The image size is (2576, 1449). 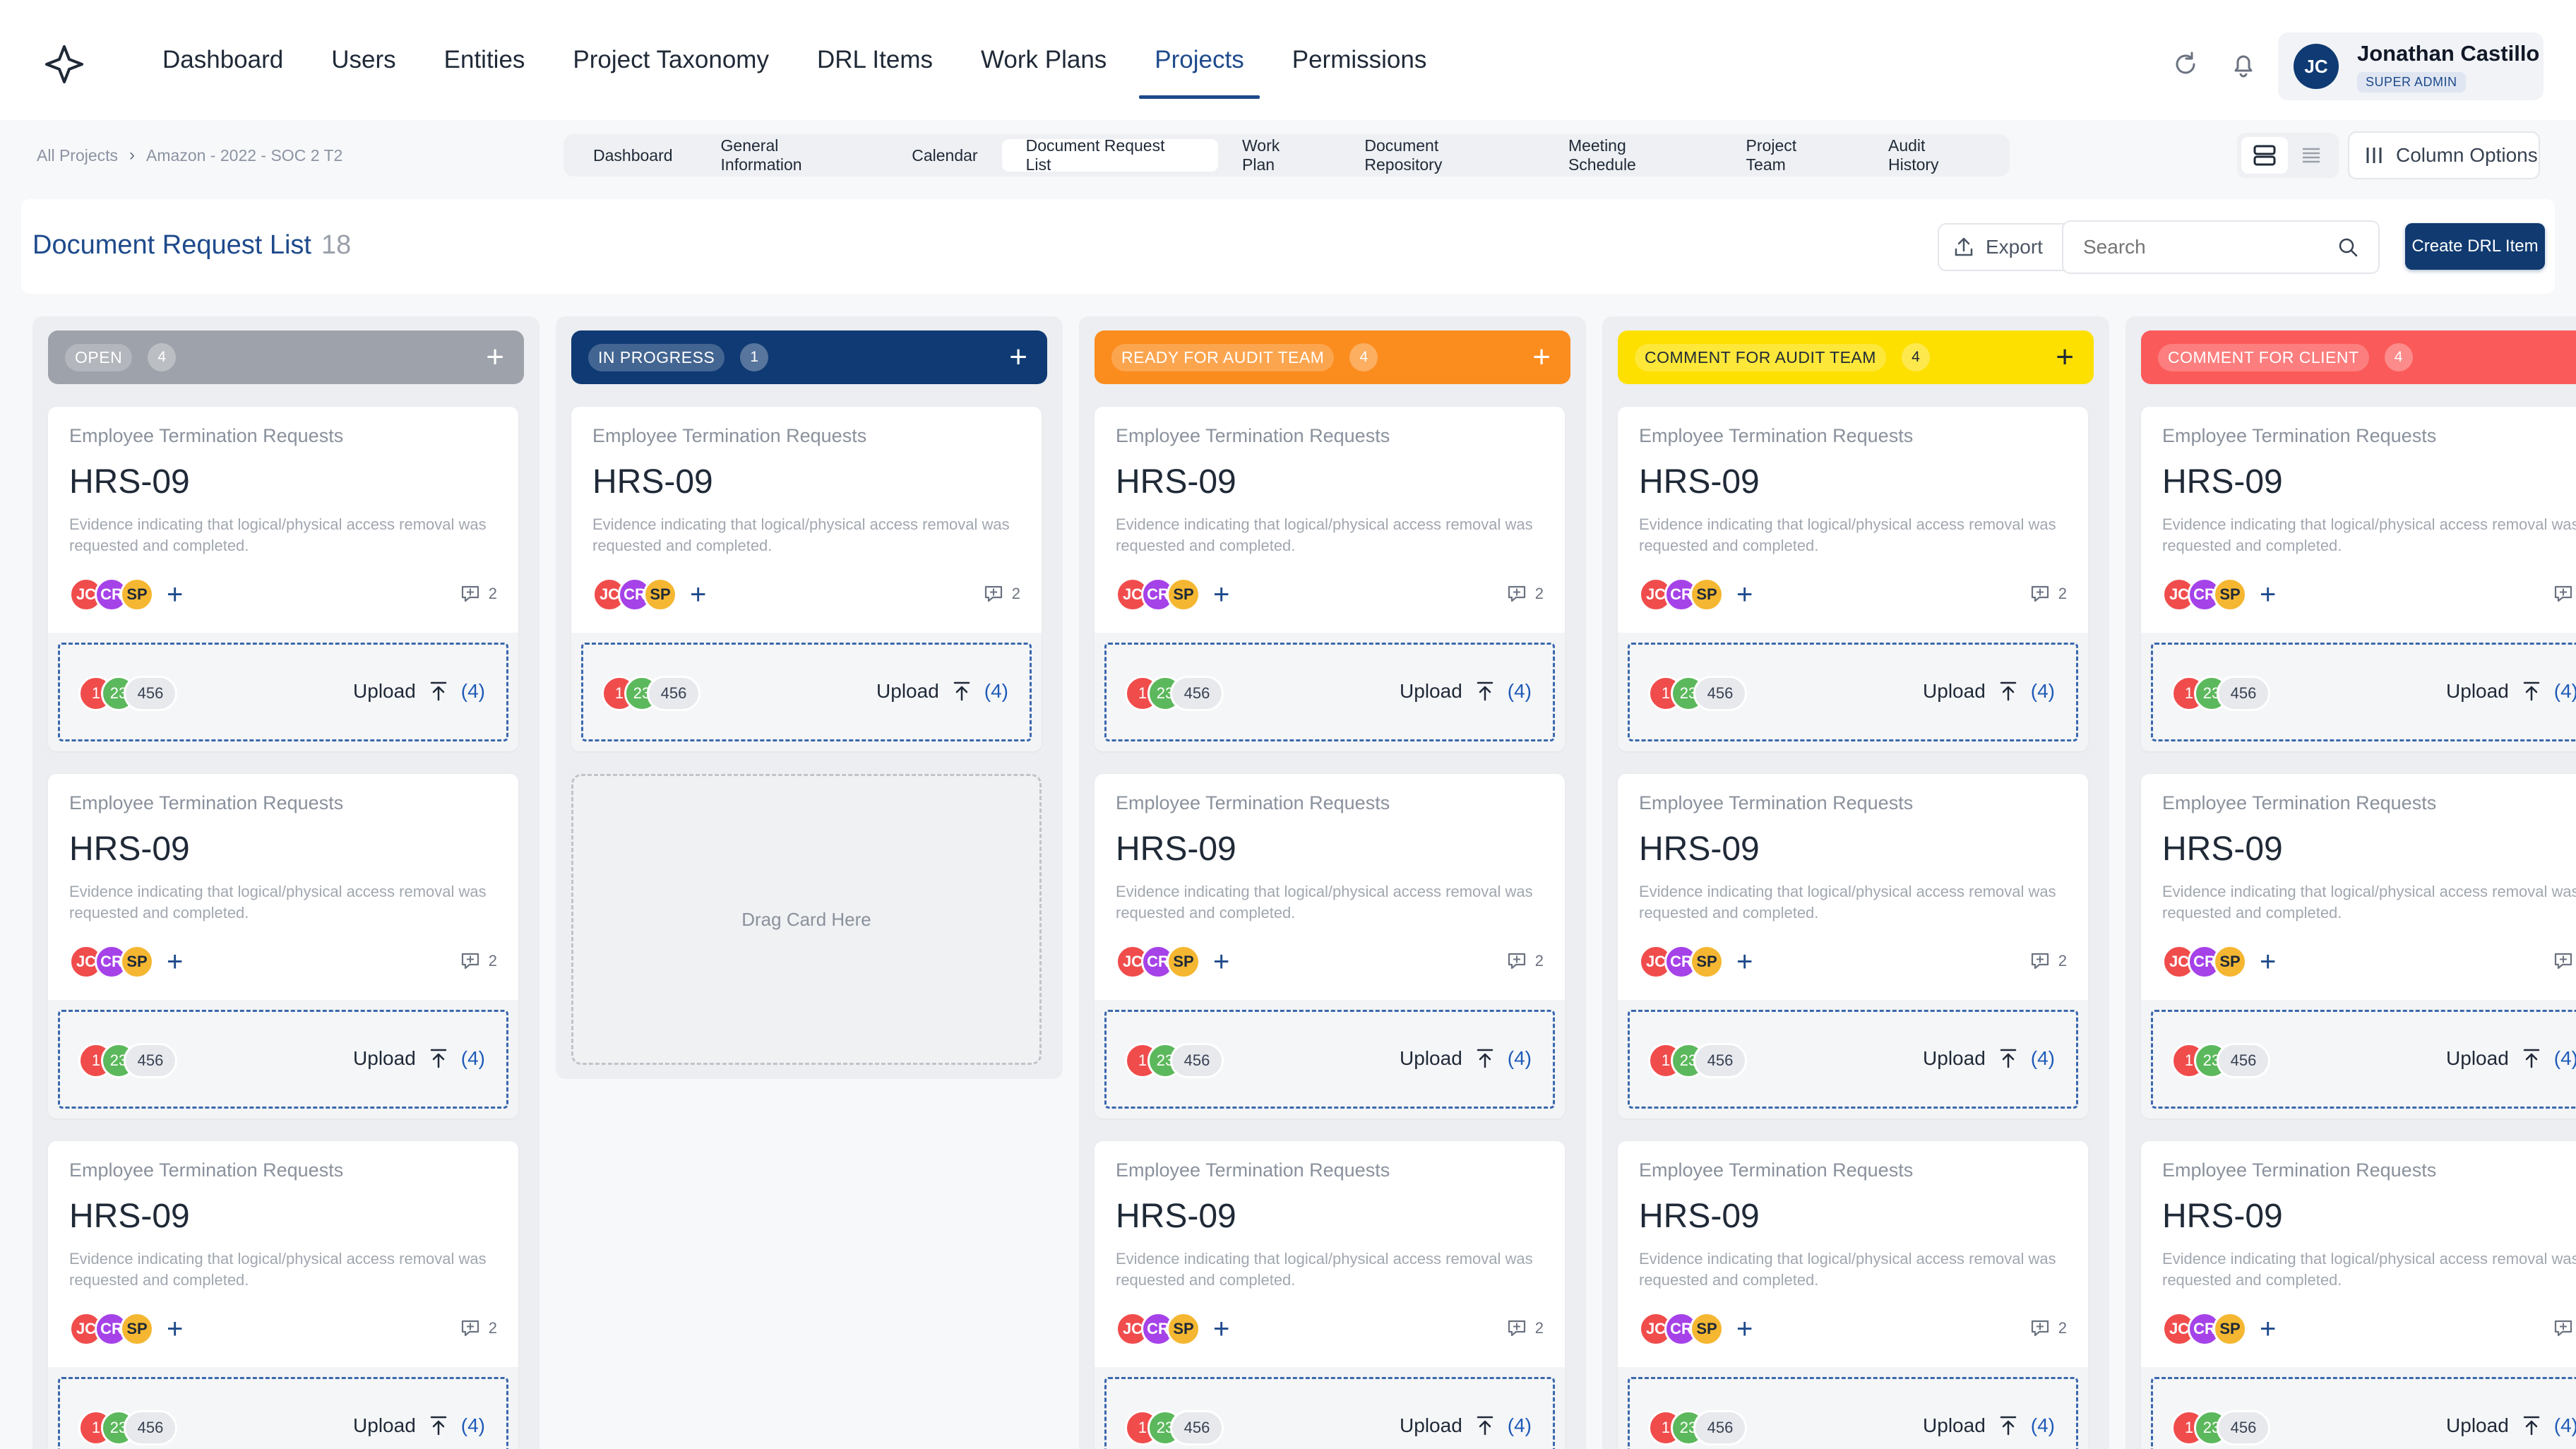 What do you see at coordinates (1403, 155) in the screenshot?
I see `tab-document-repository: Document Repository` at bounding box center [1403, 155].